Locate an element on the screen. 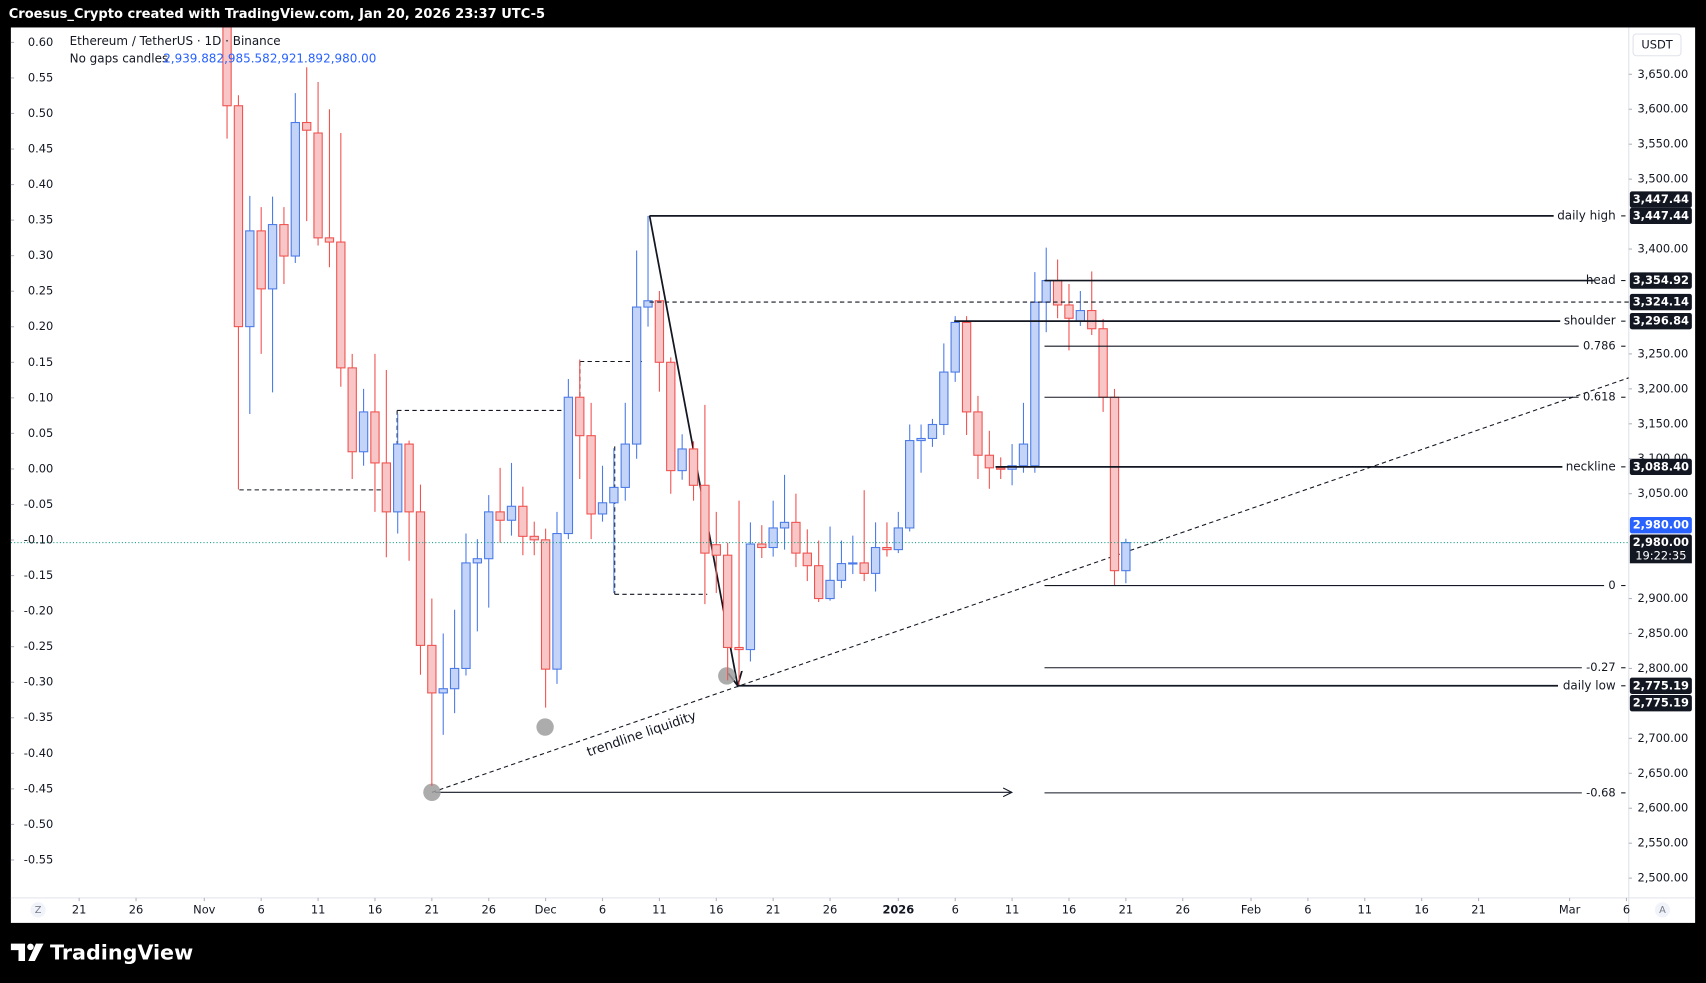 This screenshot has height=983, width=1706. y2-tick-label: -0.40 is located at coordinates (39, 753).